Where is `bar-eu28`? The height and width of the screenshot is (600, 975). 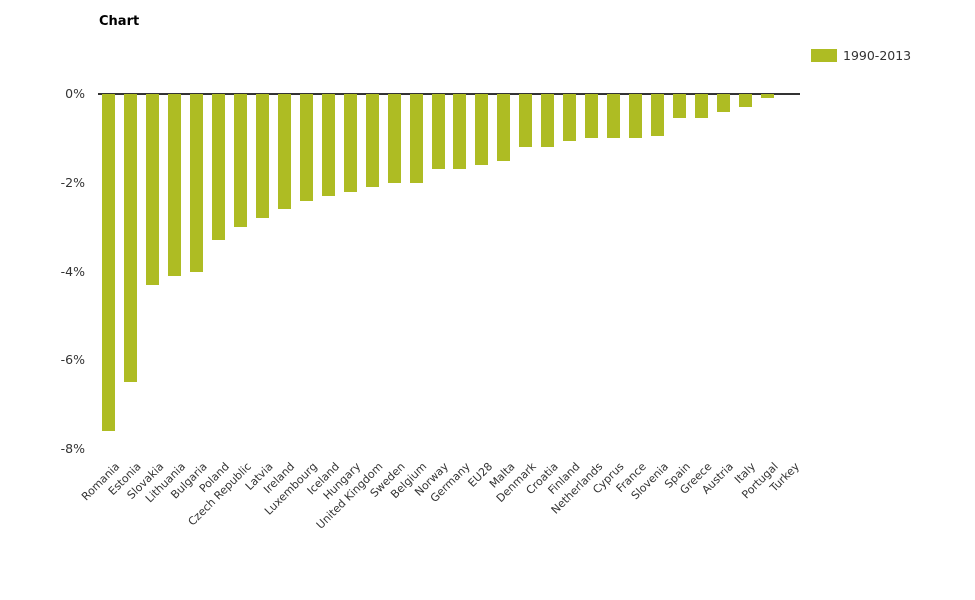 bar-eu28 is located at coordinates (482, 129).